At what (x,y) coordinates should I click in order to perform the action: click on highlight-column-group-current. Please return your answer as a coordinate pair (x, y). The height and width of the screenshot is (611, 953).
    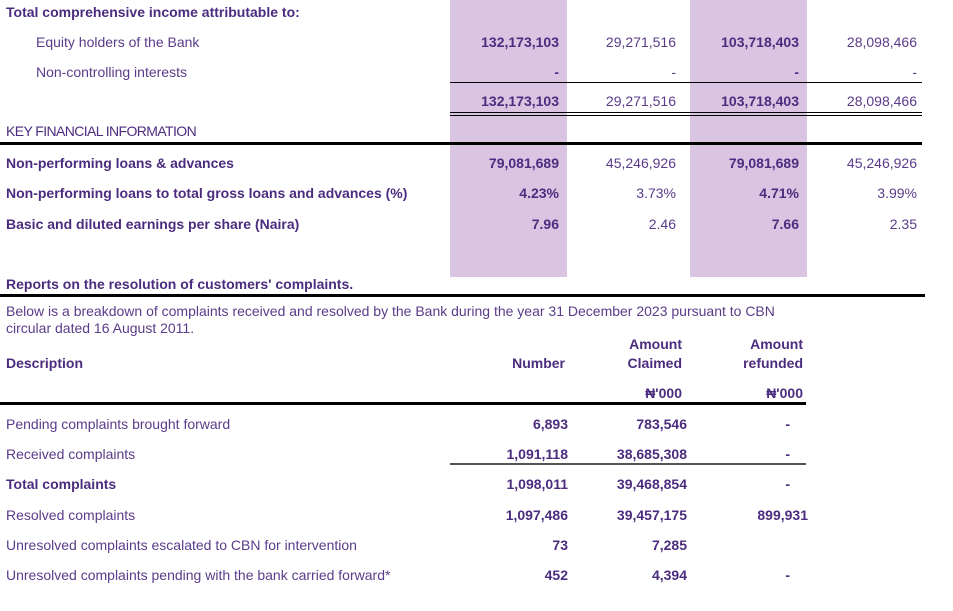
    Looking at the image, I should click on (508, 138).